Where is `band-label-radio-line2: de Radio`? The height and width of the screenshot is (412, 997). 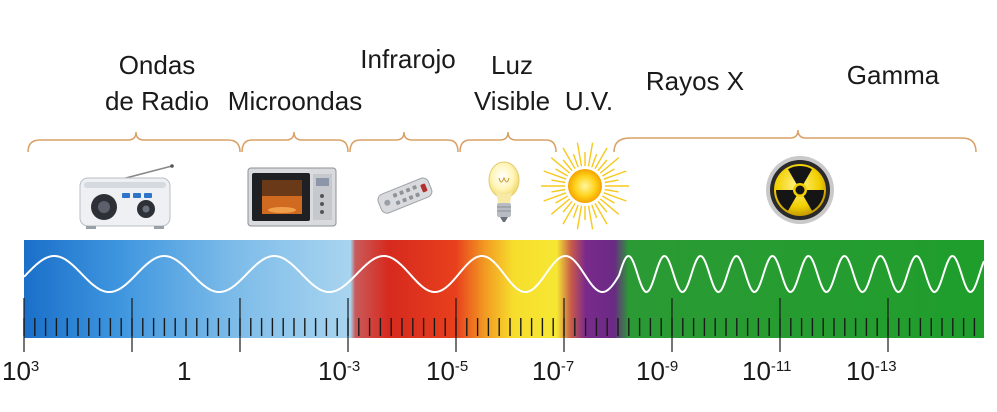
band-label-radio-line2: de Radio is located at coordinates (157, 101).